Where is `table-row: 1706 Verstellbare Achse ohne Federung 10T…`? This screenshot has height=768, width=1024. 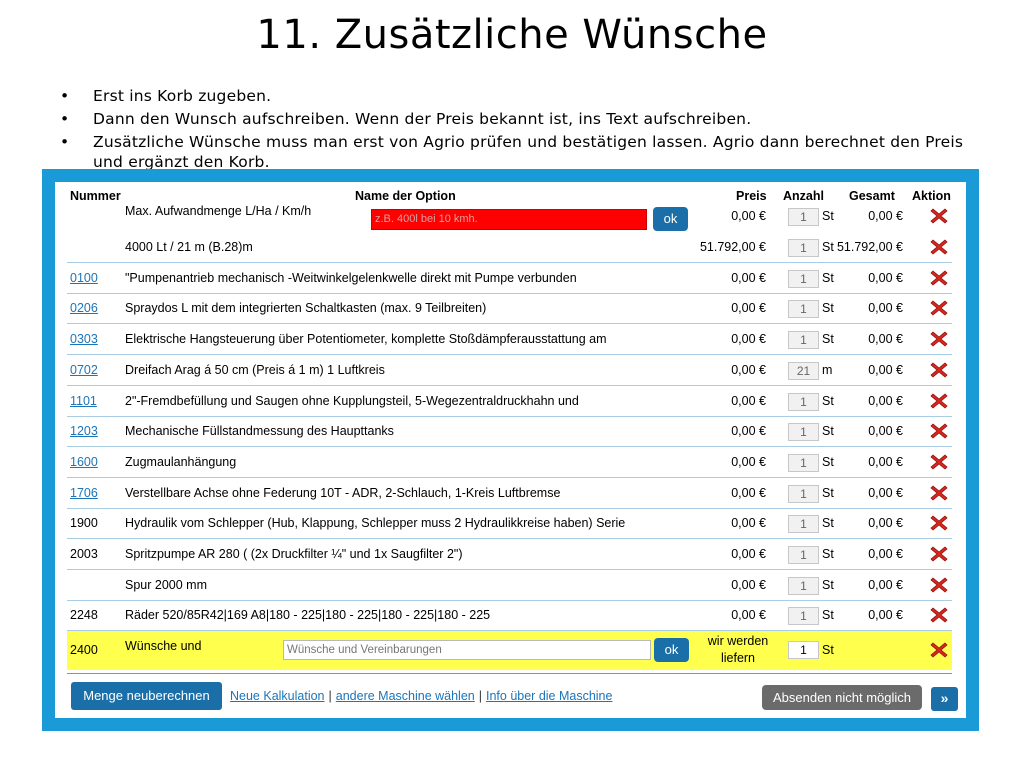 table-row: 1706 Verstellbare Achse ohne Federung 10T… is located at coordinates (509, 493).